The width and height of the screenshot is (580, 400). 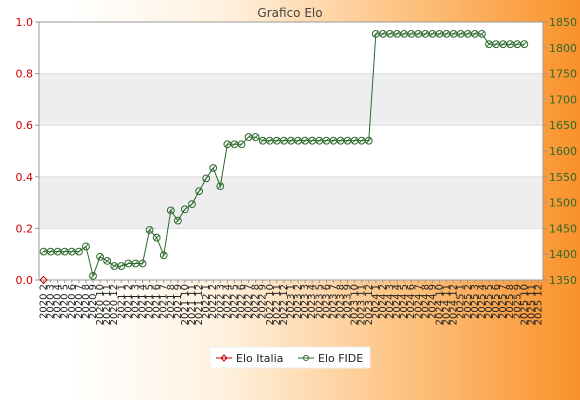 What do you see at coordinates (224, 358) in the screenshot?
I see `legend-swatch-elo-italia` at bounding box center [224, 358].